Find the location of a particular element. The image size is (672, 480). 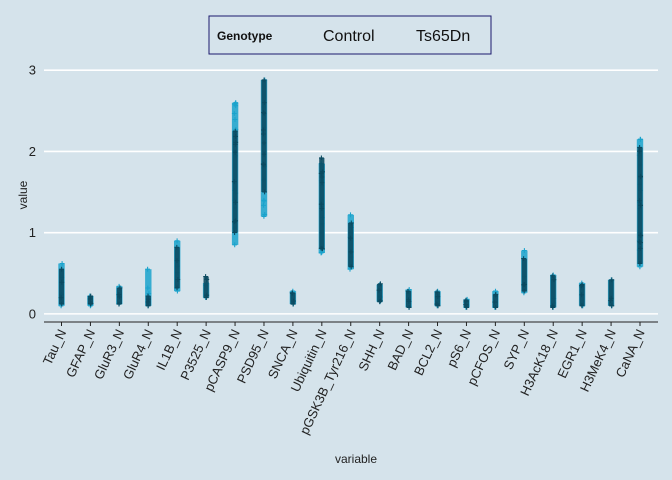

x-axis-title: variable is located at coordinates (356, 459).